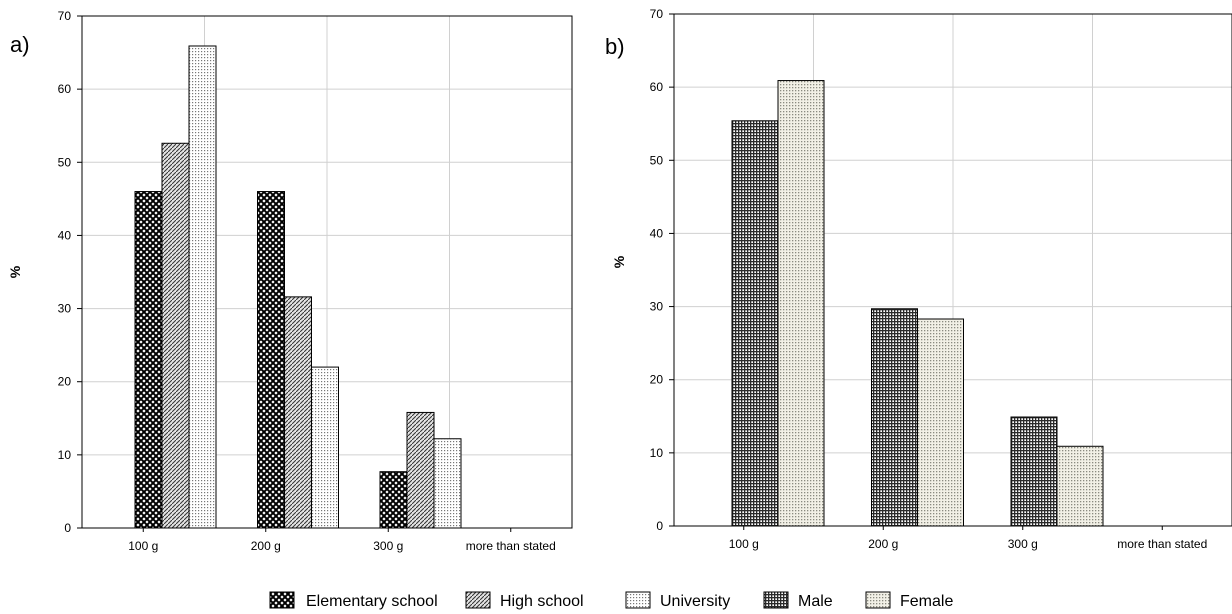  Describe the element at coordinates (478, 600) in the screenshot. I see `legend-swatch-high-school` at that location.